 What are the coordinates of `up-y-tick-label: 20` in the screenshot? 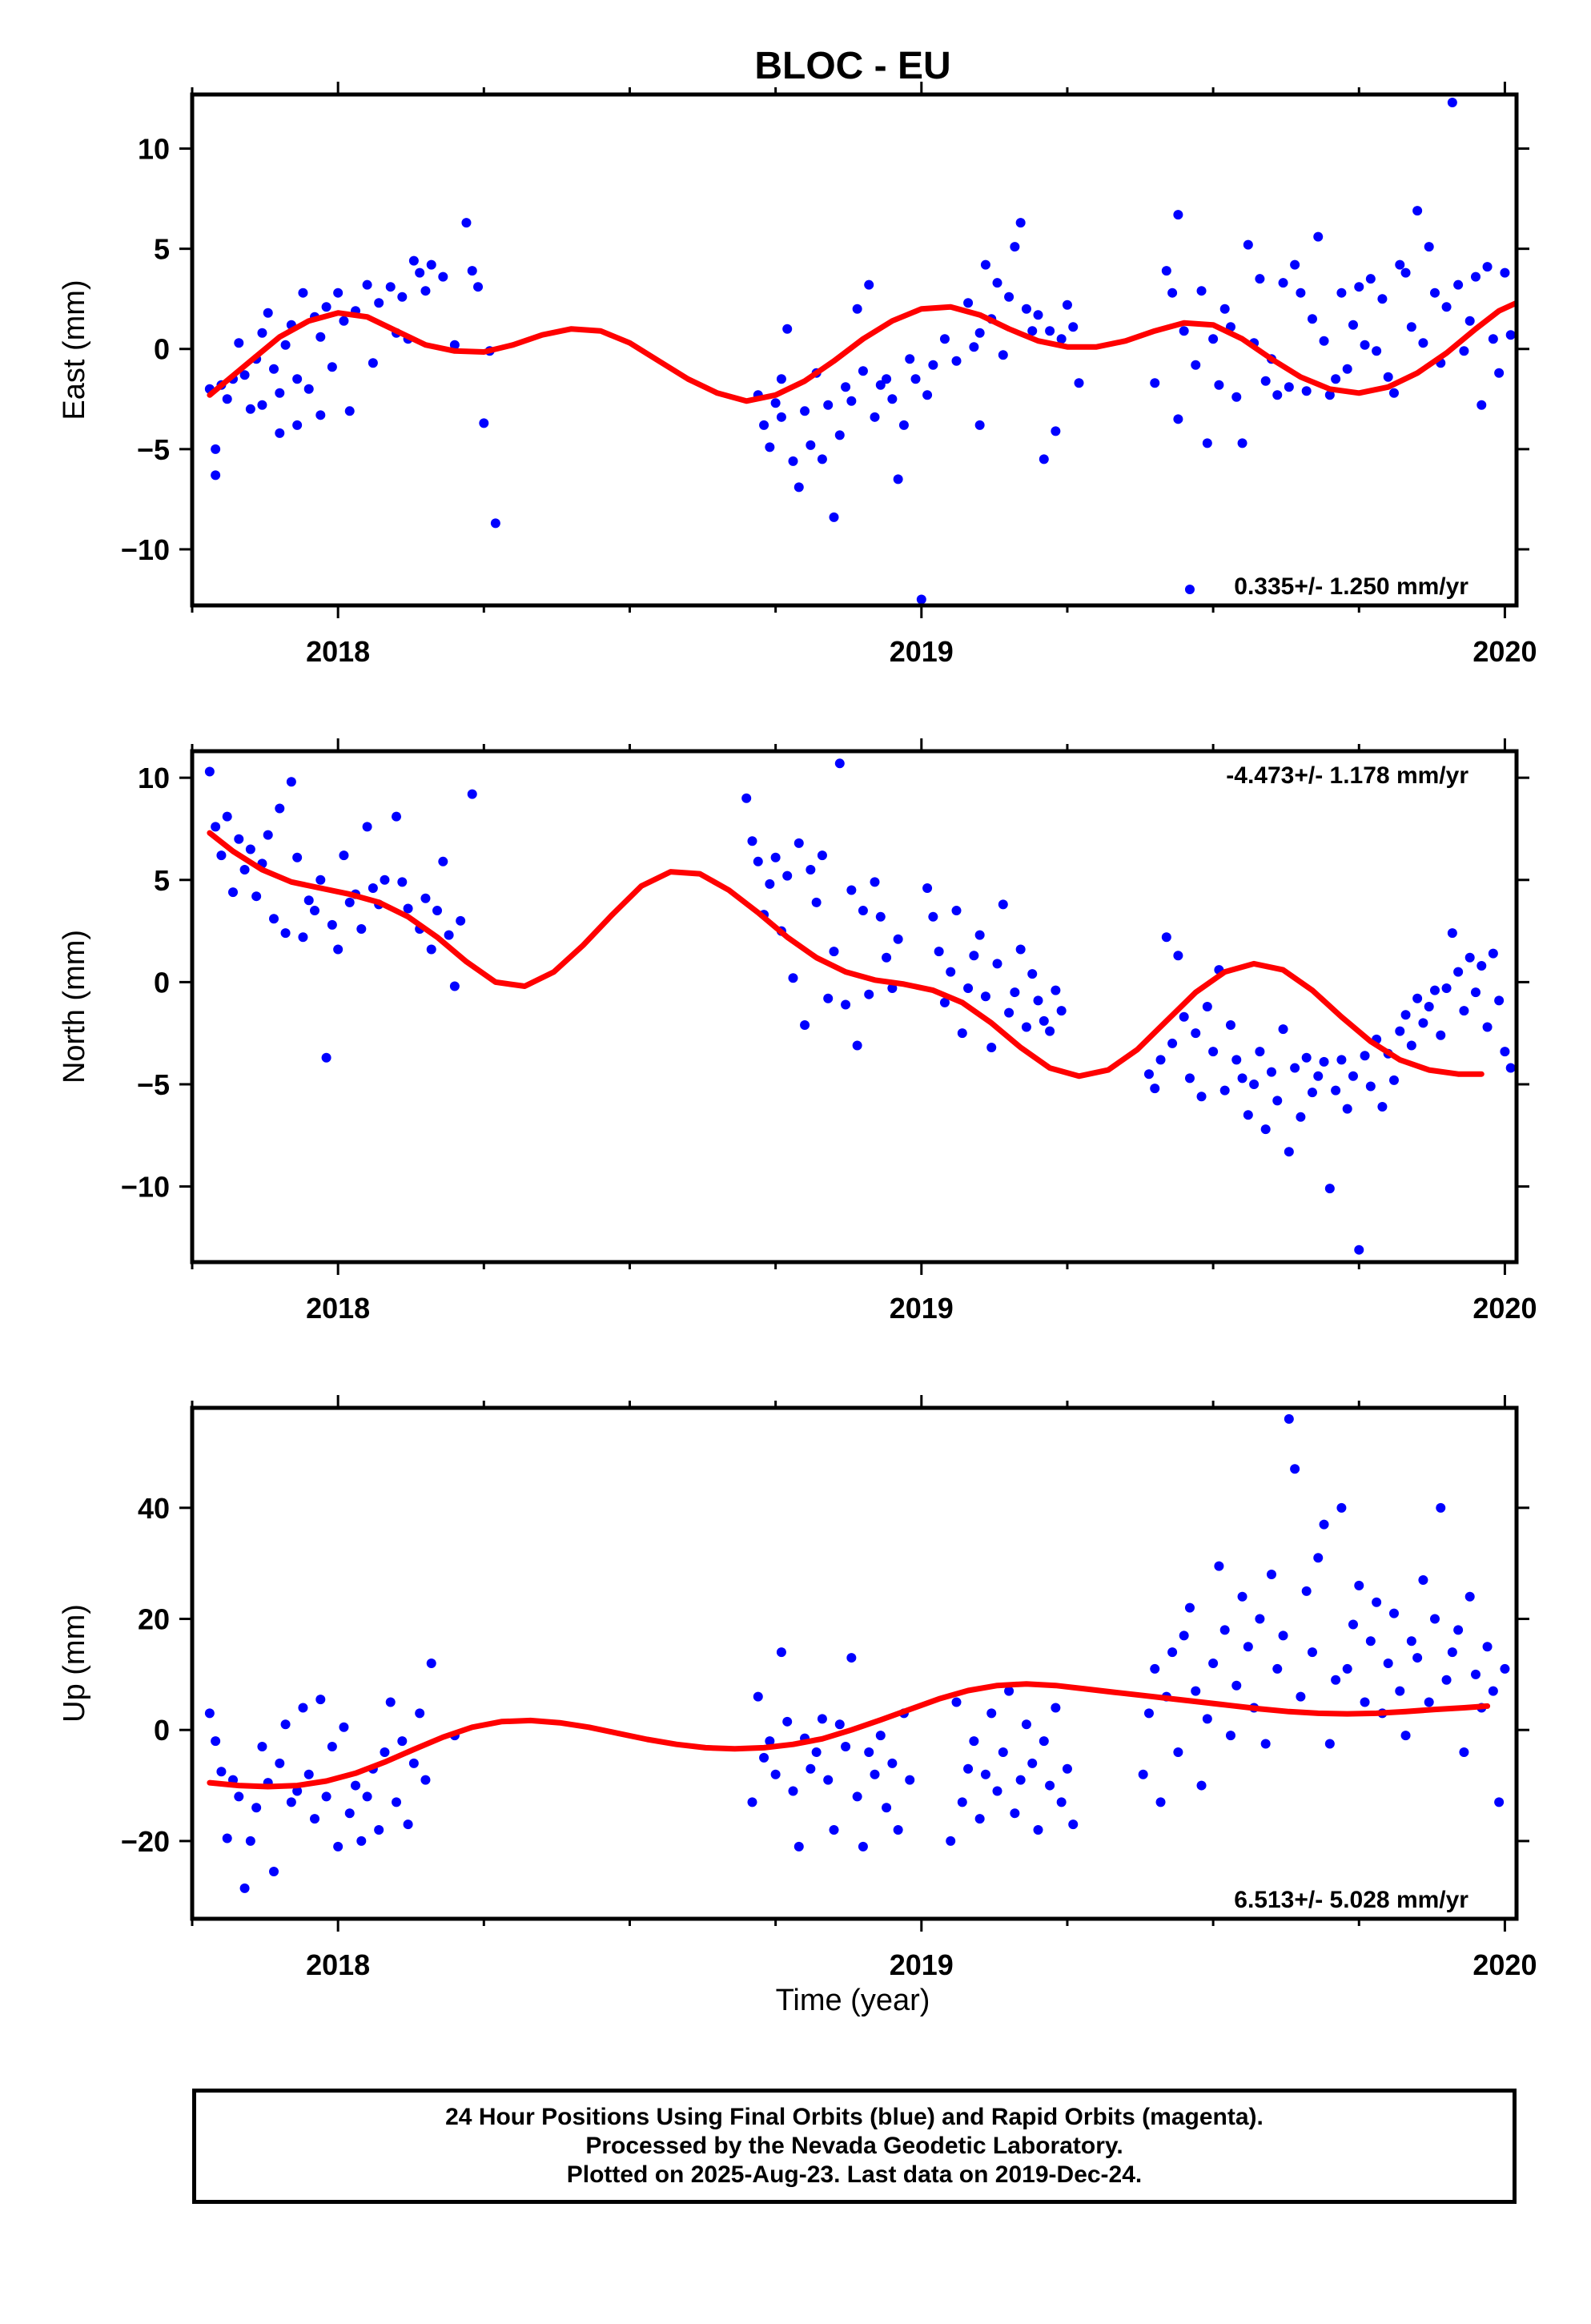 It's located at (154, 1619).